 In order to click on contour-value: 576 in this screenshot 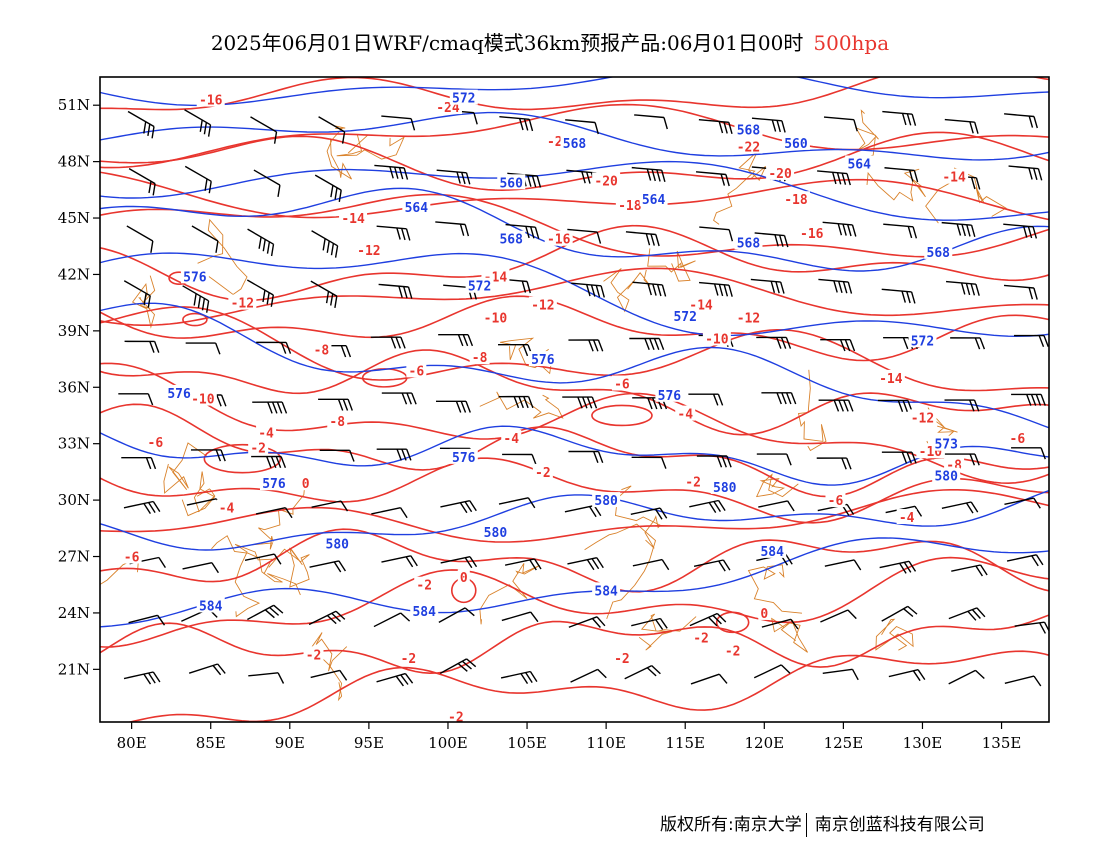, I will do `click(179, 394)`.